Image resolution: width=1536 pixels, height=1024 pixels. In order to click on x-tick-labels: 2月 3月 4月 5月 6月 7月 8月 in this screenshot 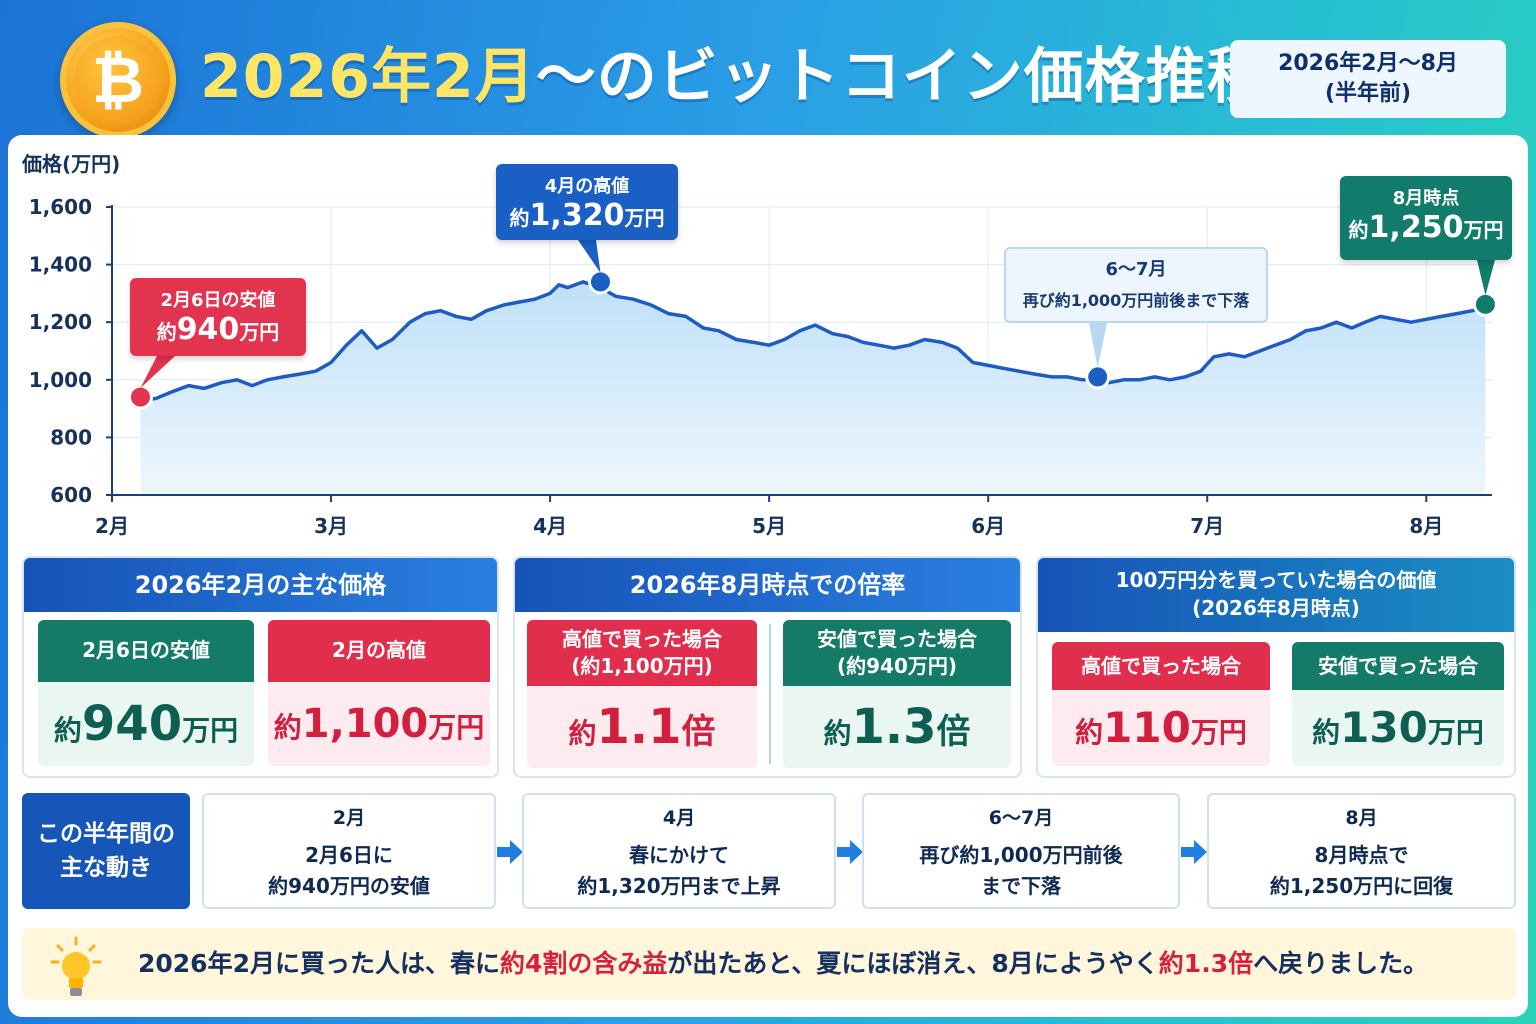, I will do `click(769, 526)`.